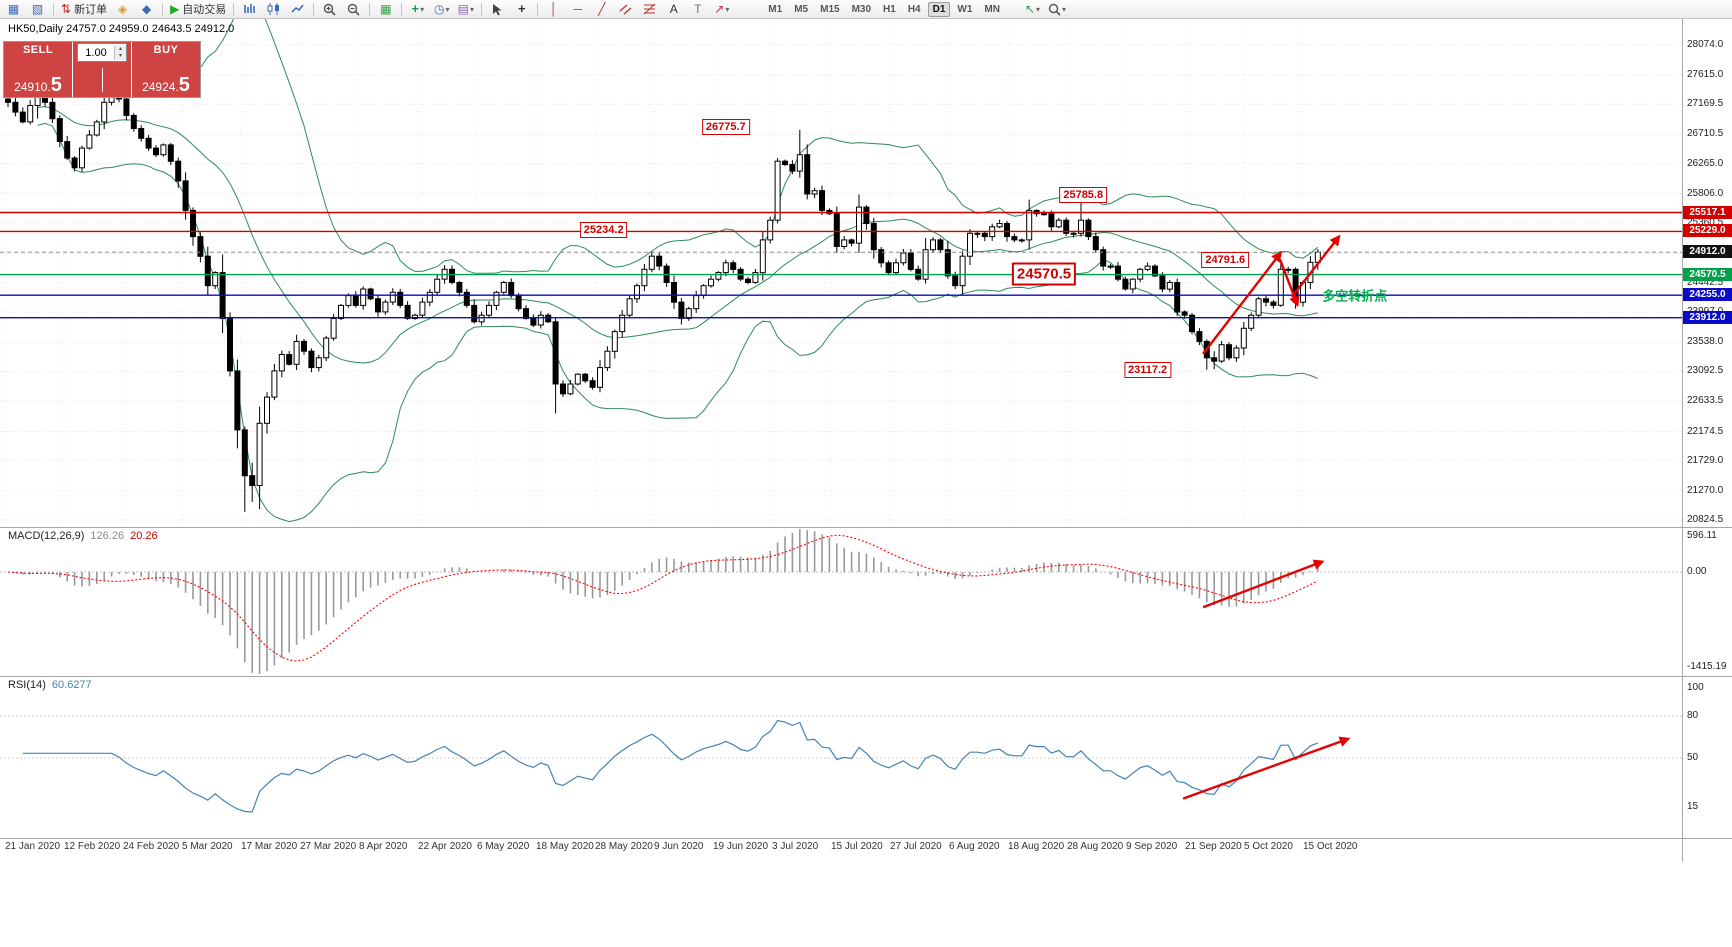 The width and height of the screenshot is (1732, 947). Describe the element at coordinates (1355, 296) in the screenshot. I see `note-text: 多空转折点` at that location.